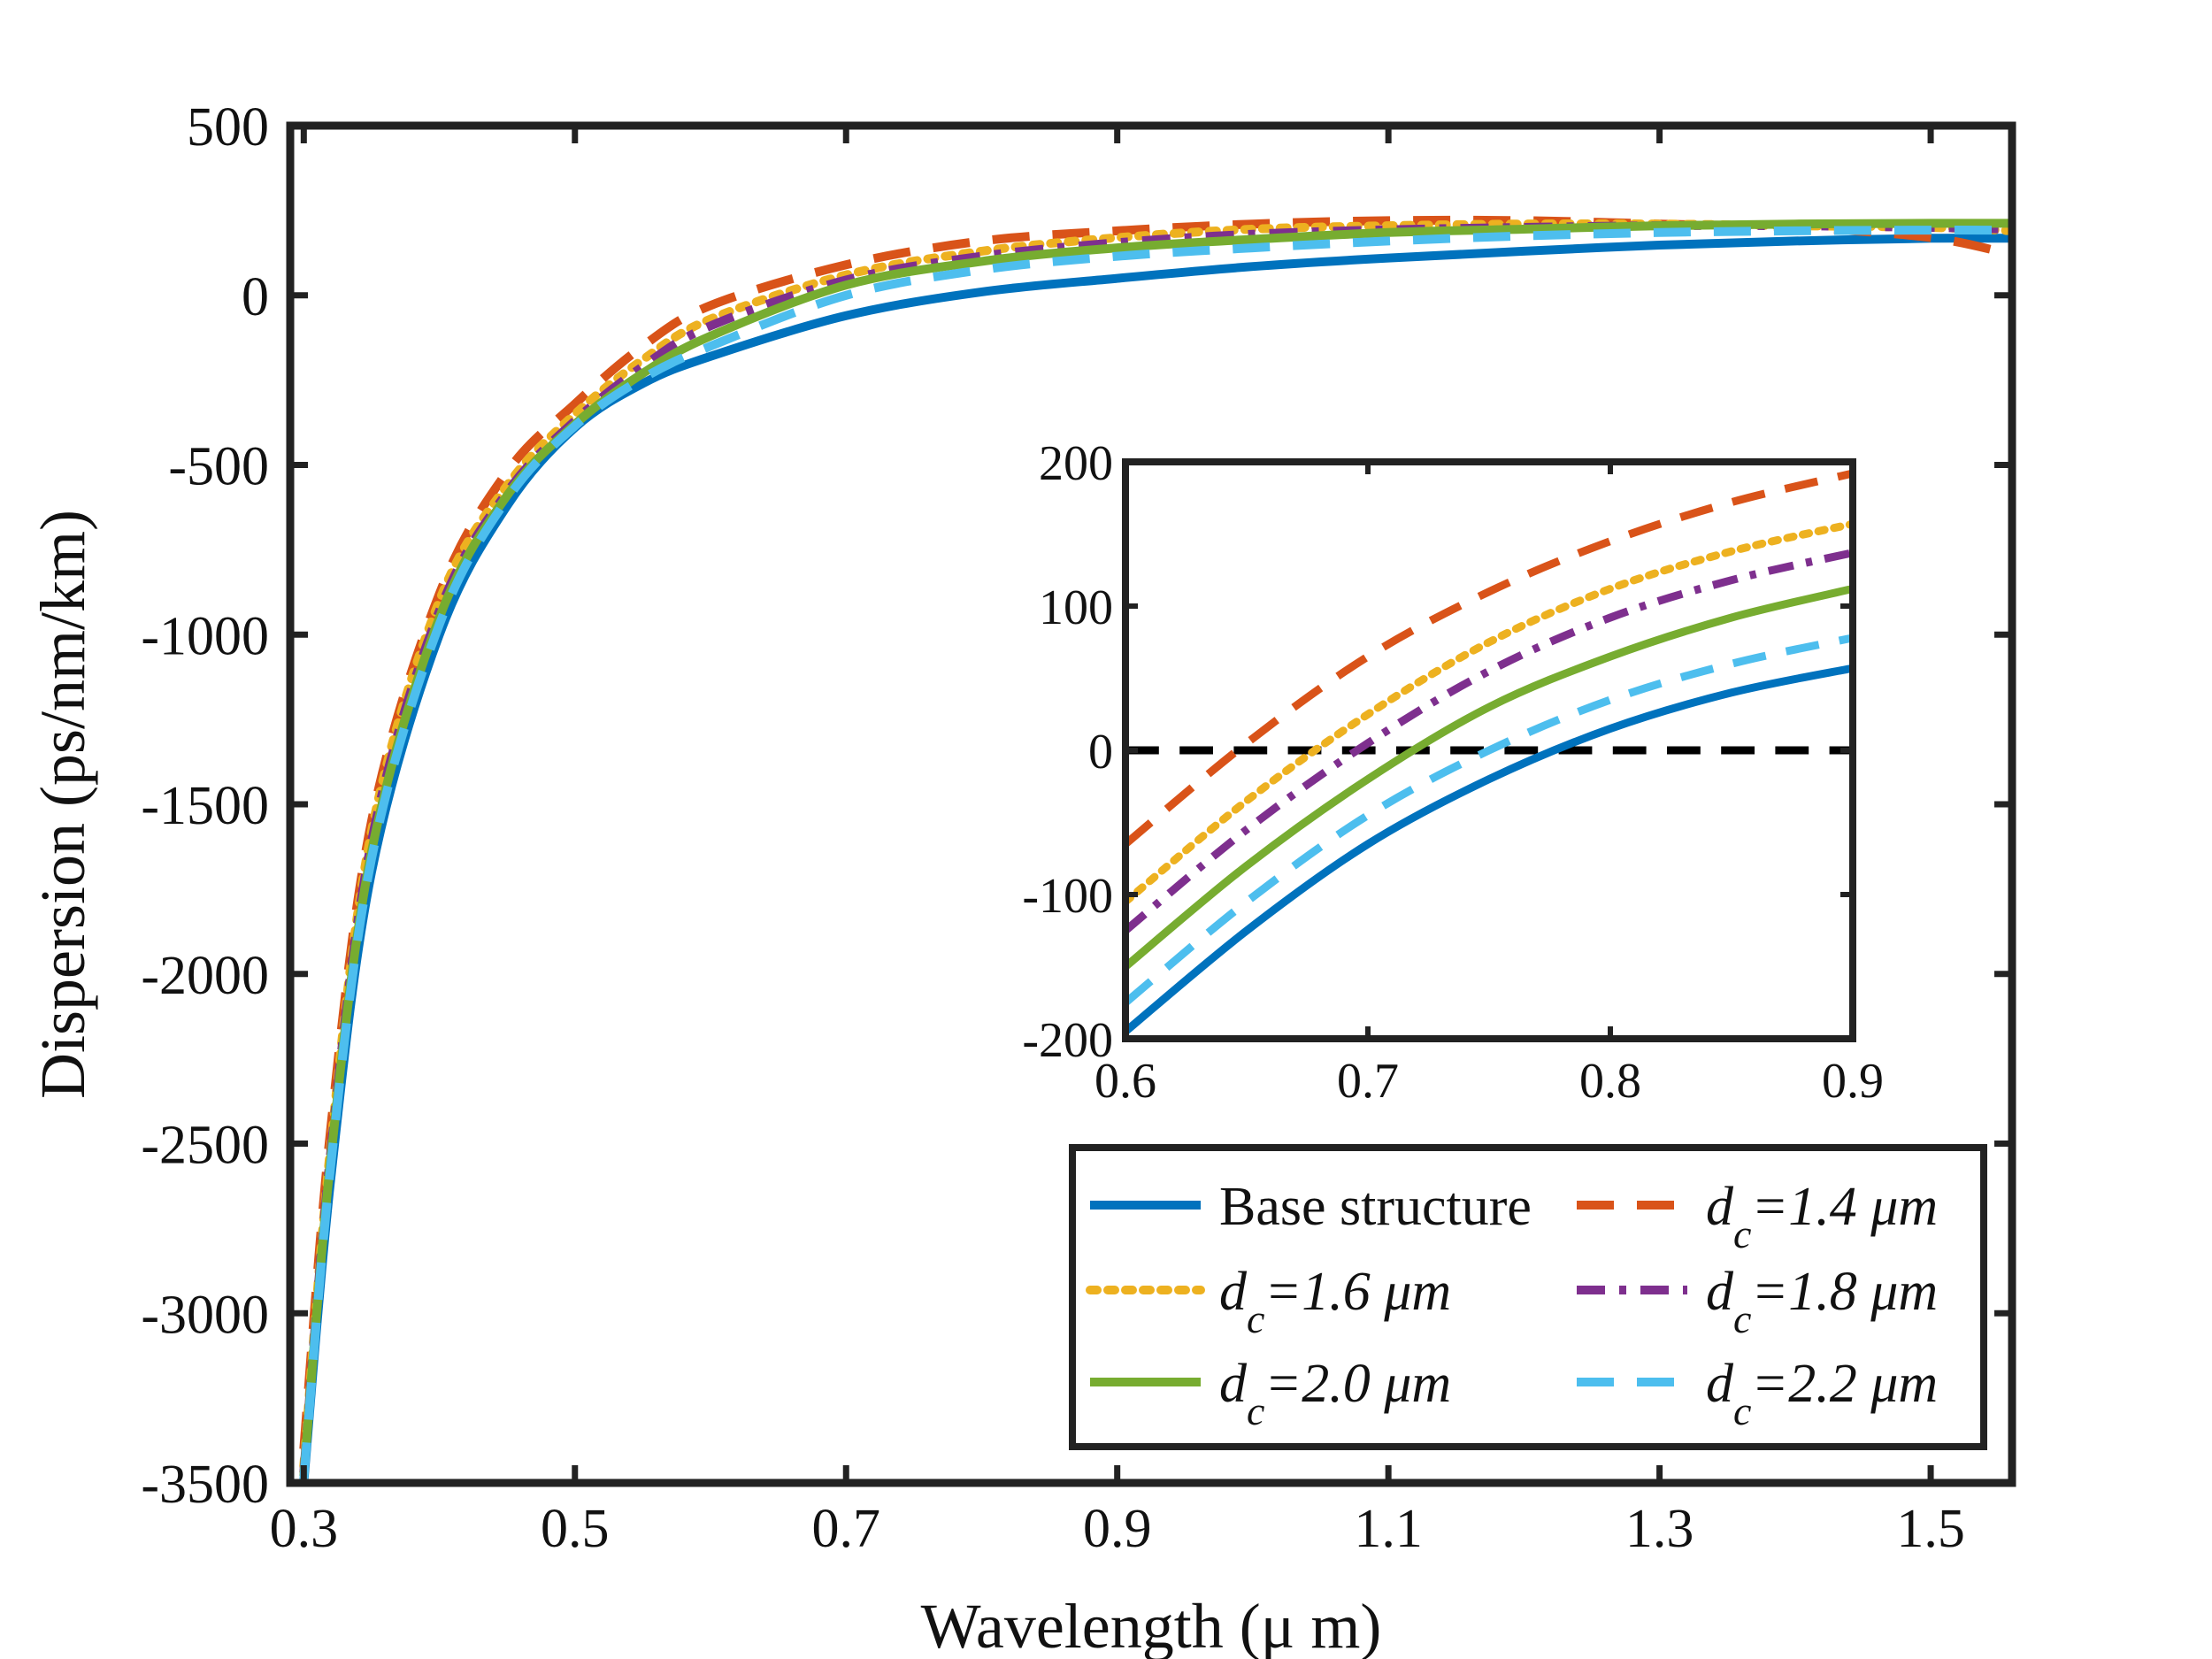 The width and height of the screenshot is (2212, 1659). I want to click on main-x-tick-label: 0.5, so click(575, 1529).